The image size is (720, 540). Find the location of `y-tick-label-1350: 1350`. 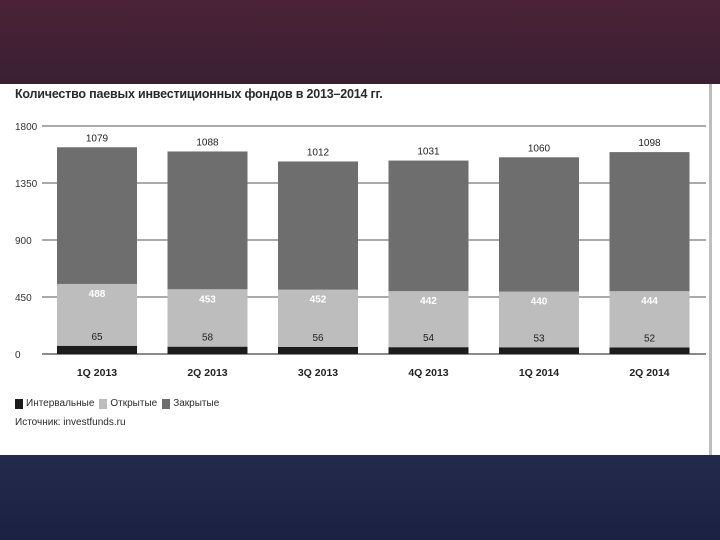

y-tick-label-1350: 1350 is located at coordinates (26, 184).